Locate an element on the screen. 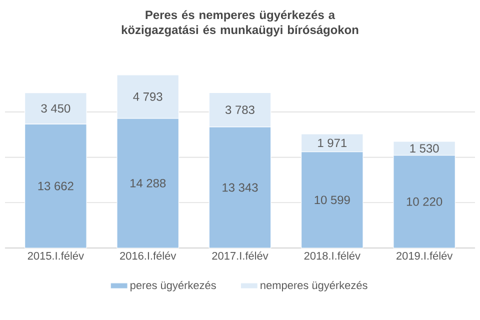  data-label: 10 599 is located at coordinates (332, 200).